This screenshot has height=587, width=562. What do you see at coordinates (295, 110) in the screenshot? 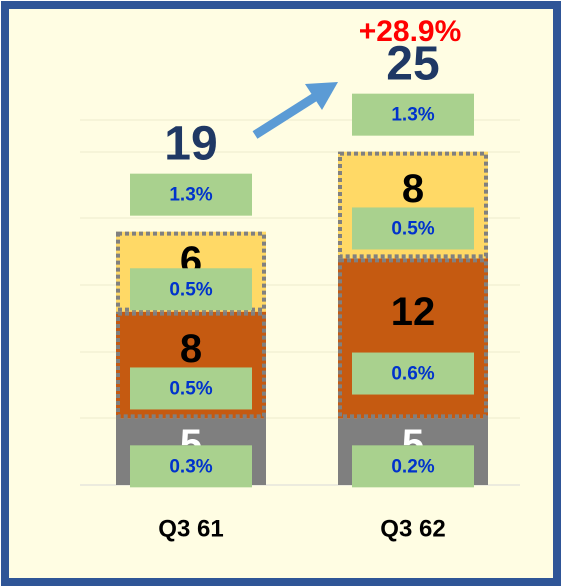
I see `growth-arrow` at bounding box center [295, 110].